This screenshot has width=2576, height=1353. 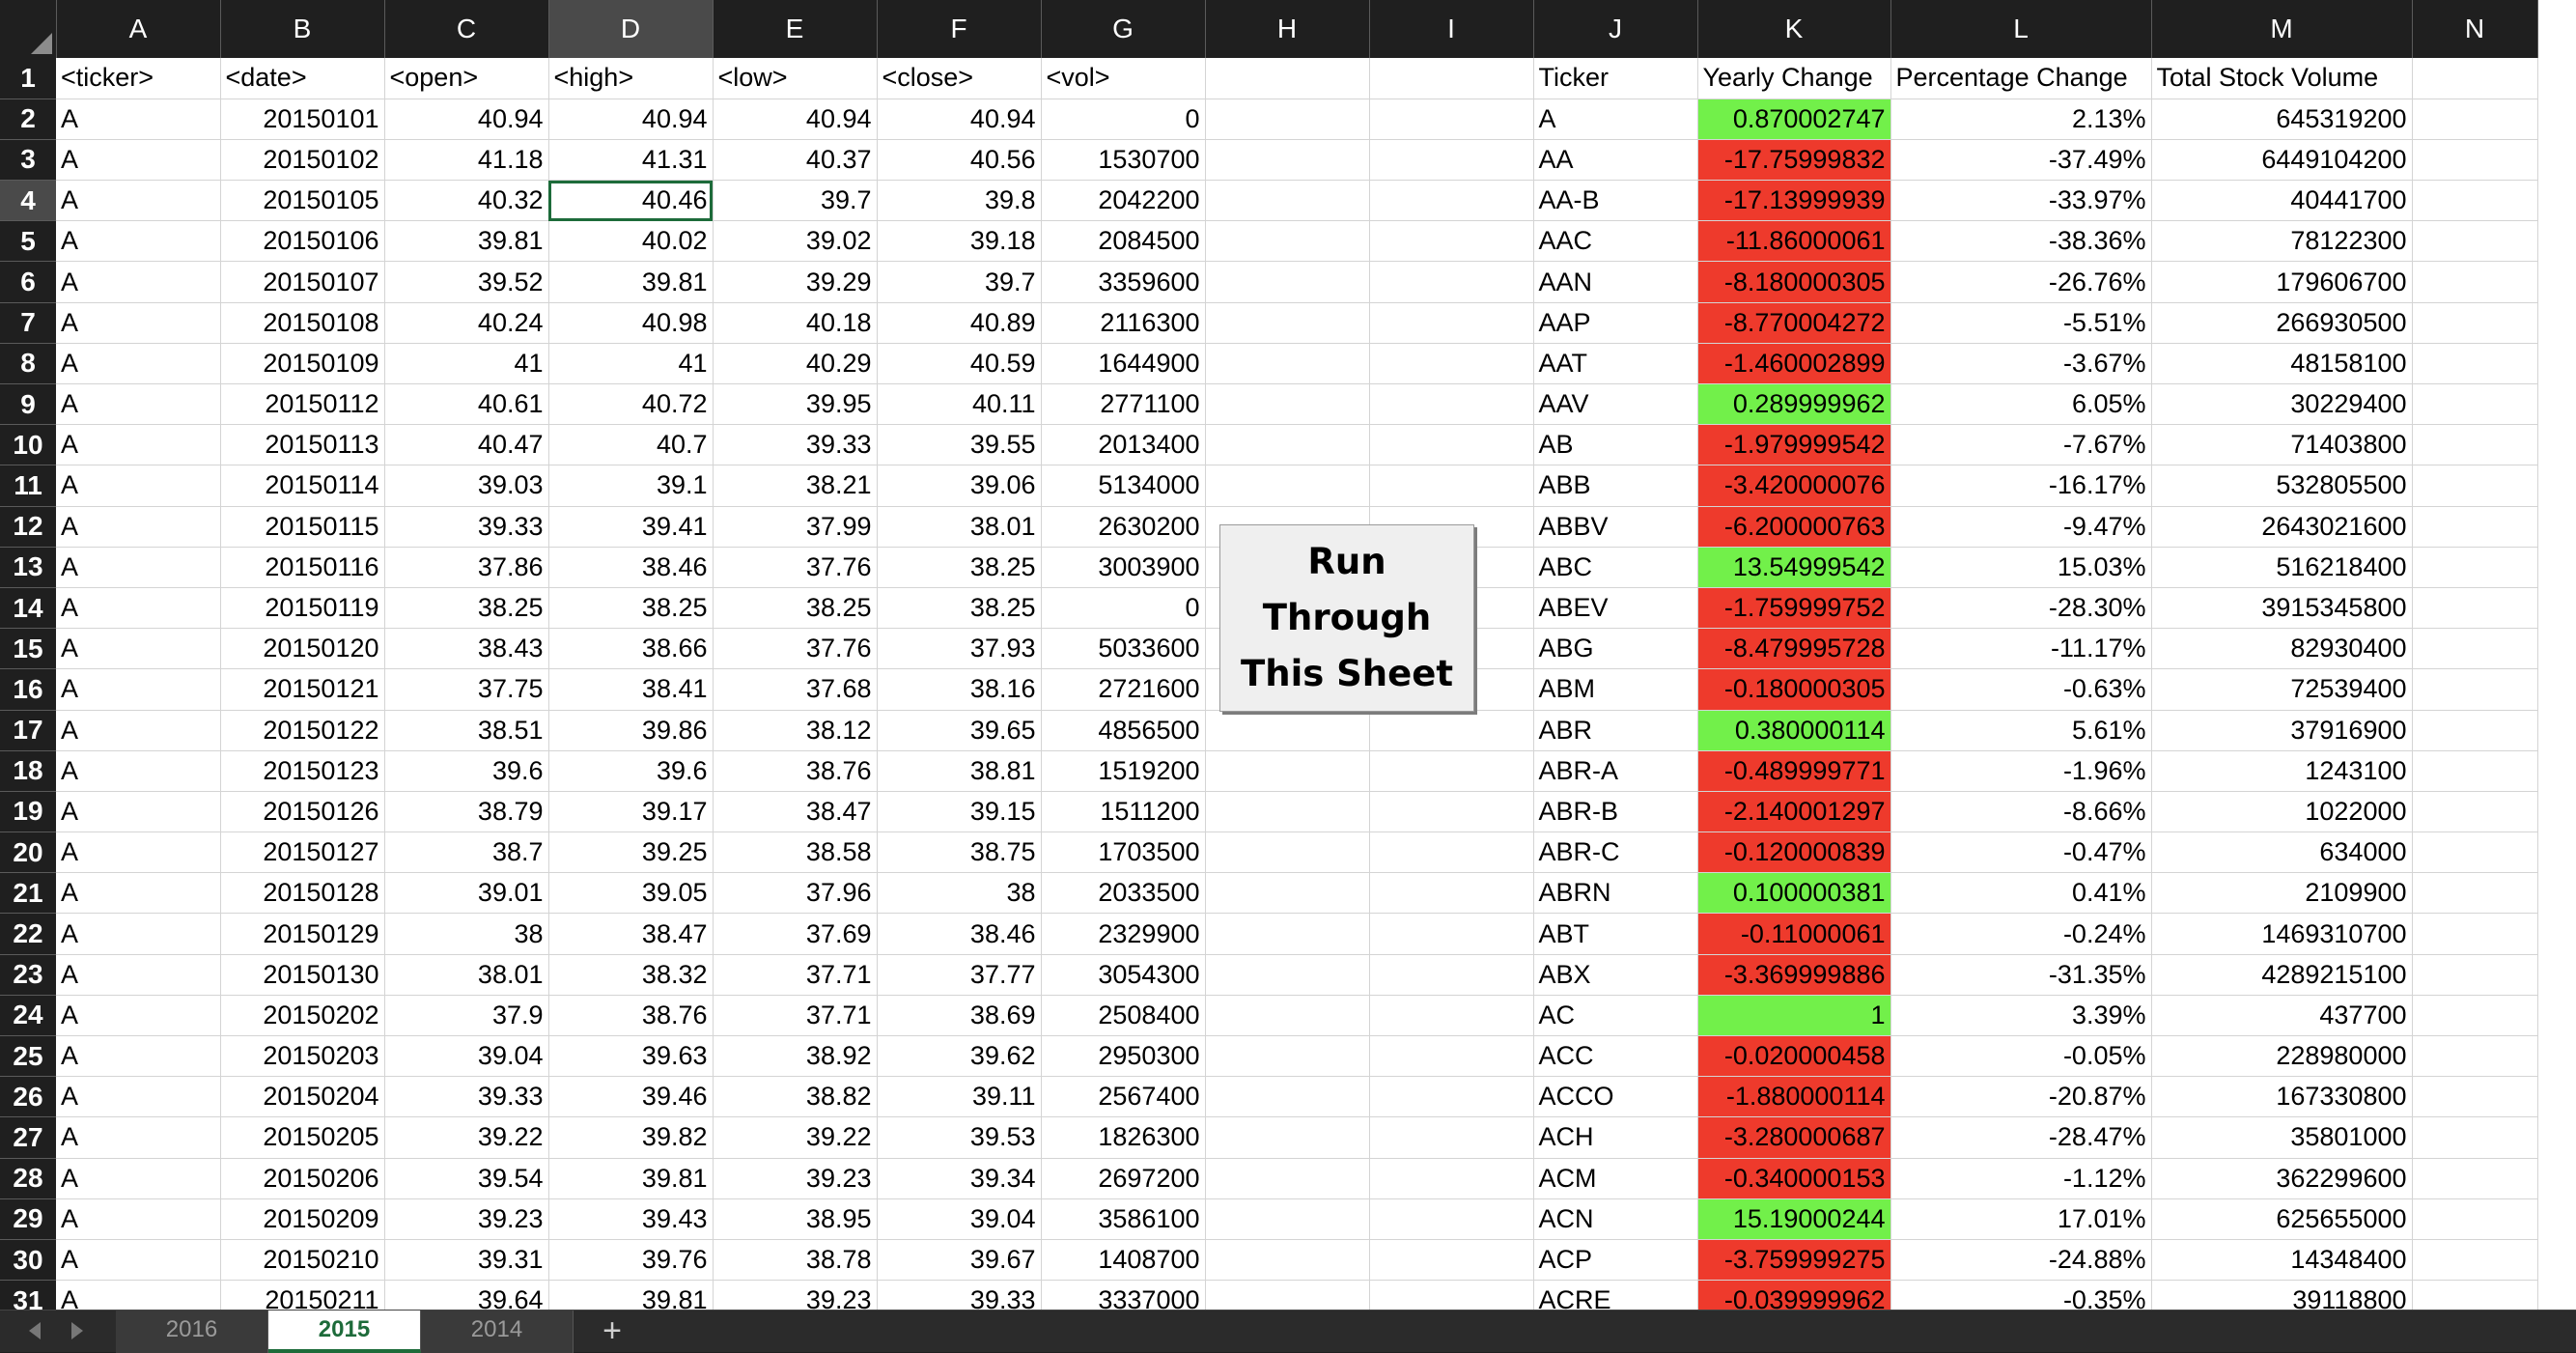 I want to click on cell-n18, so click(x=2475, y=771).